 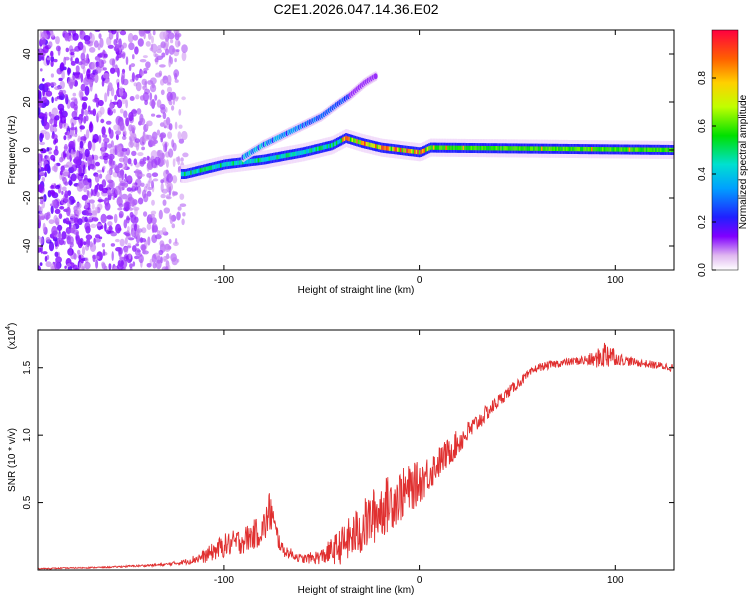 What do you see at coordinates (27, 435) in the screenshot?
I see `y-tick-label: 1.0` at bounding box center [27, 435].